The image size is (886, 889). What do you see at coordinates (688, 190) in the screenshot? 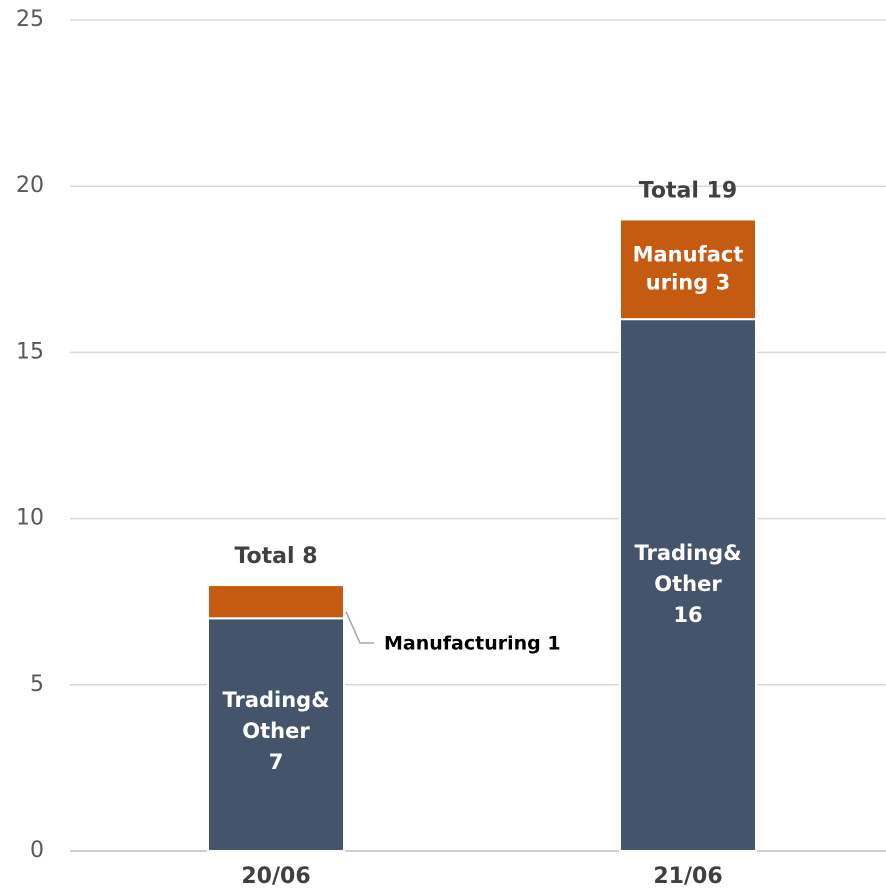
I see `total-label: Total 19` at bounding box center [688, 190].